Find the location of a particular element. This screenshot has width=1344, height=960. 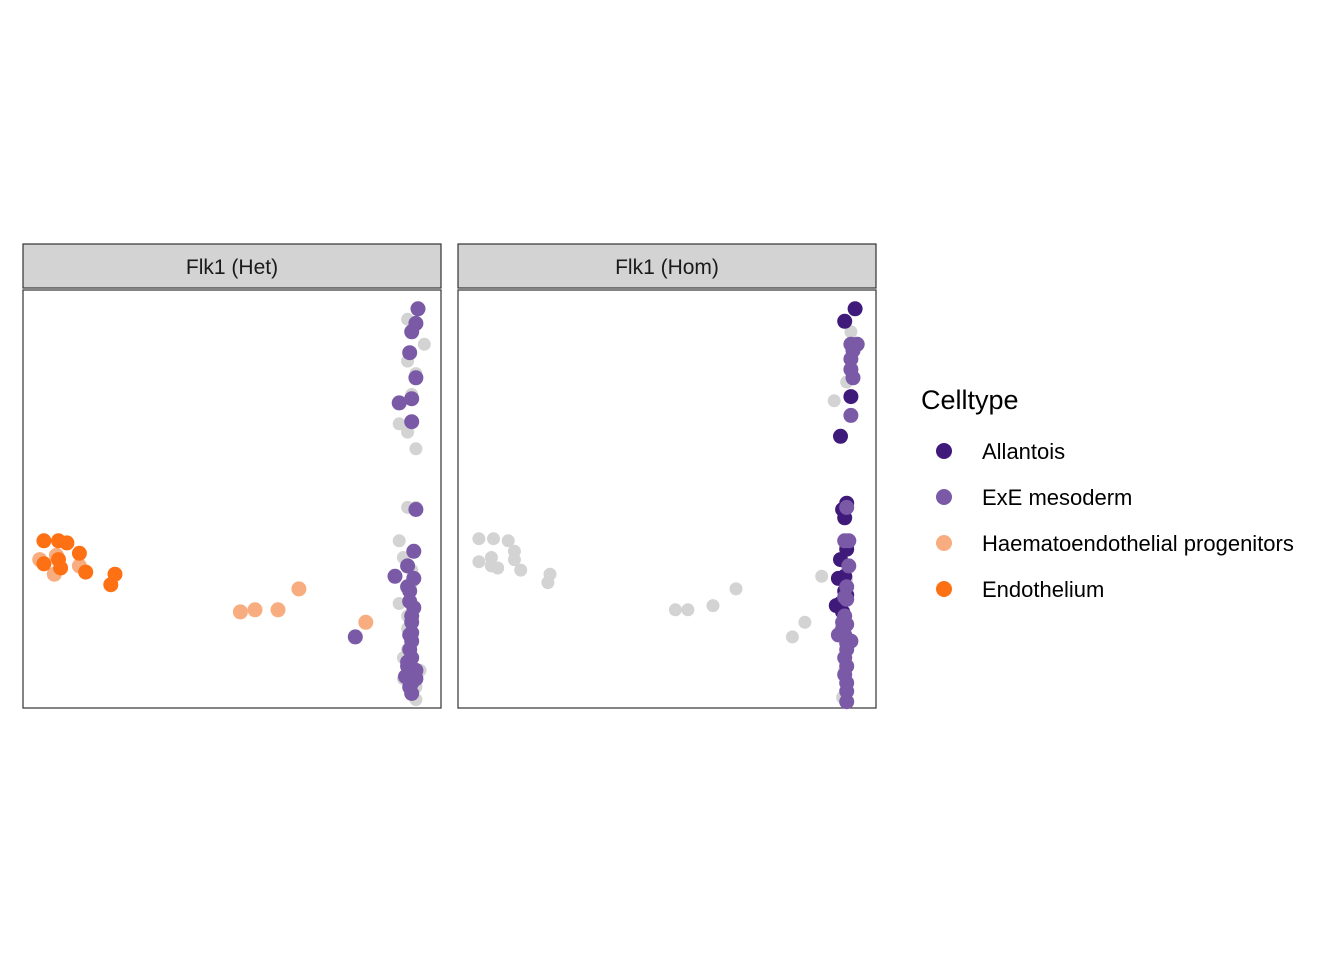

panel-title: Flk1 (Het) is located at coordinates (232, 267).